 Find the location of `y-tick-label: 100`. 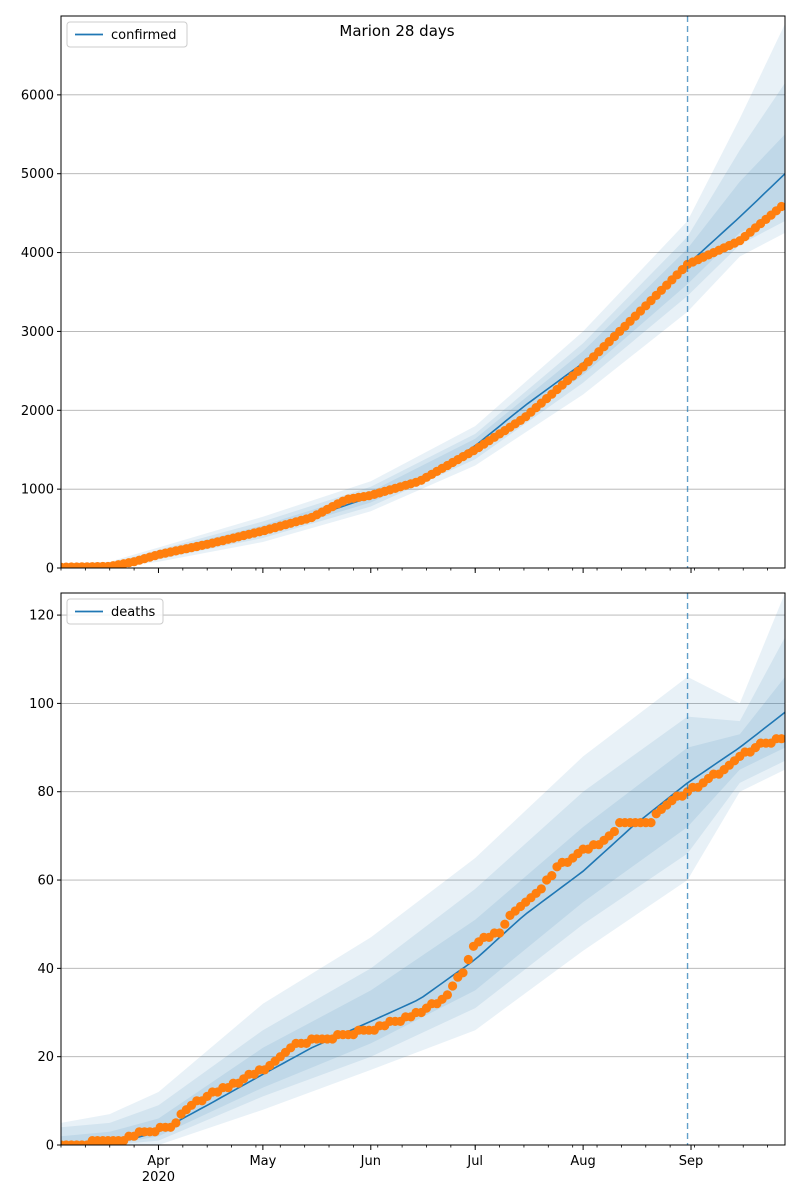

y-tick-label: 100 is located at coordinates (41, 704).